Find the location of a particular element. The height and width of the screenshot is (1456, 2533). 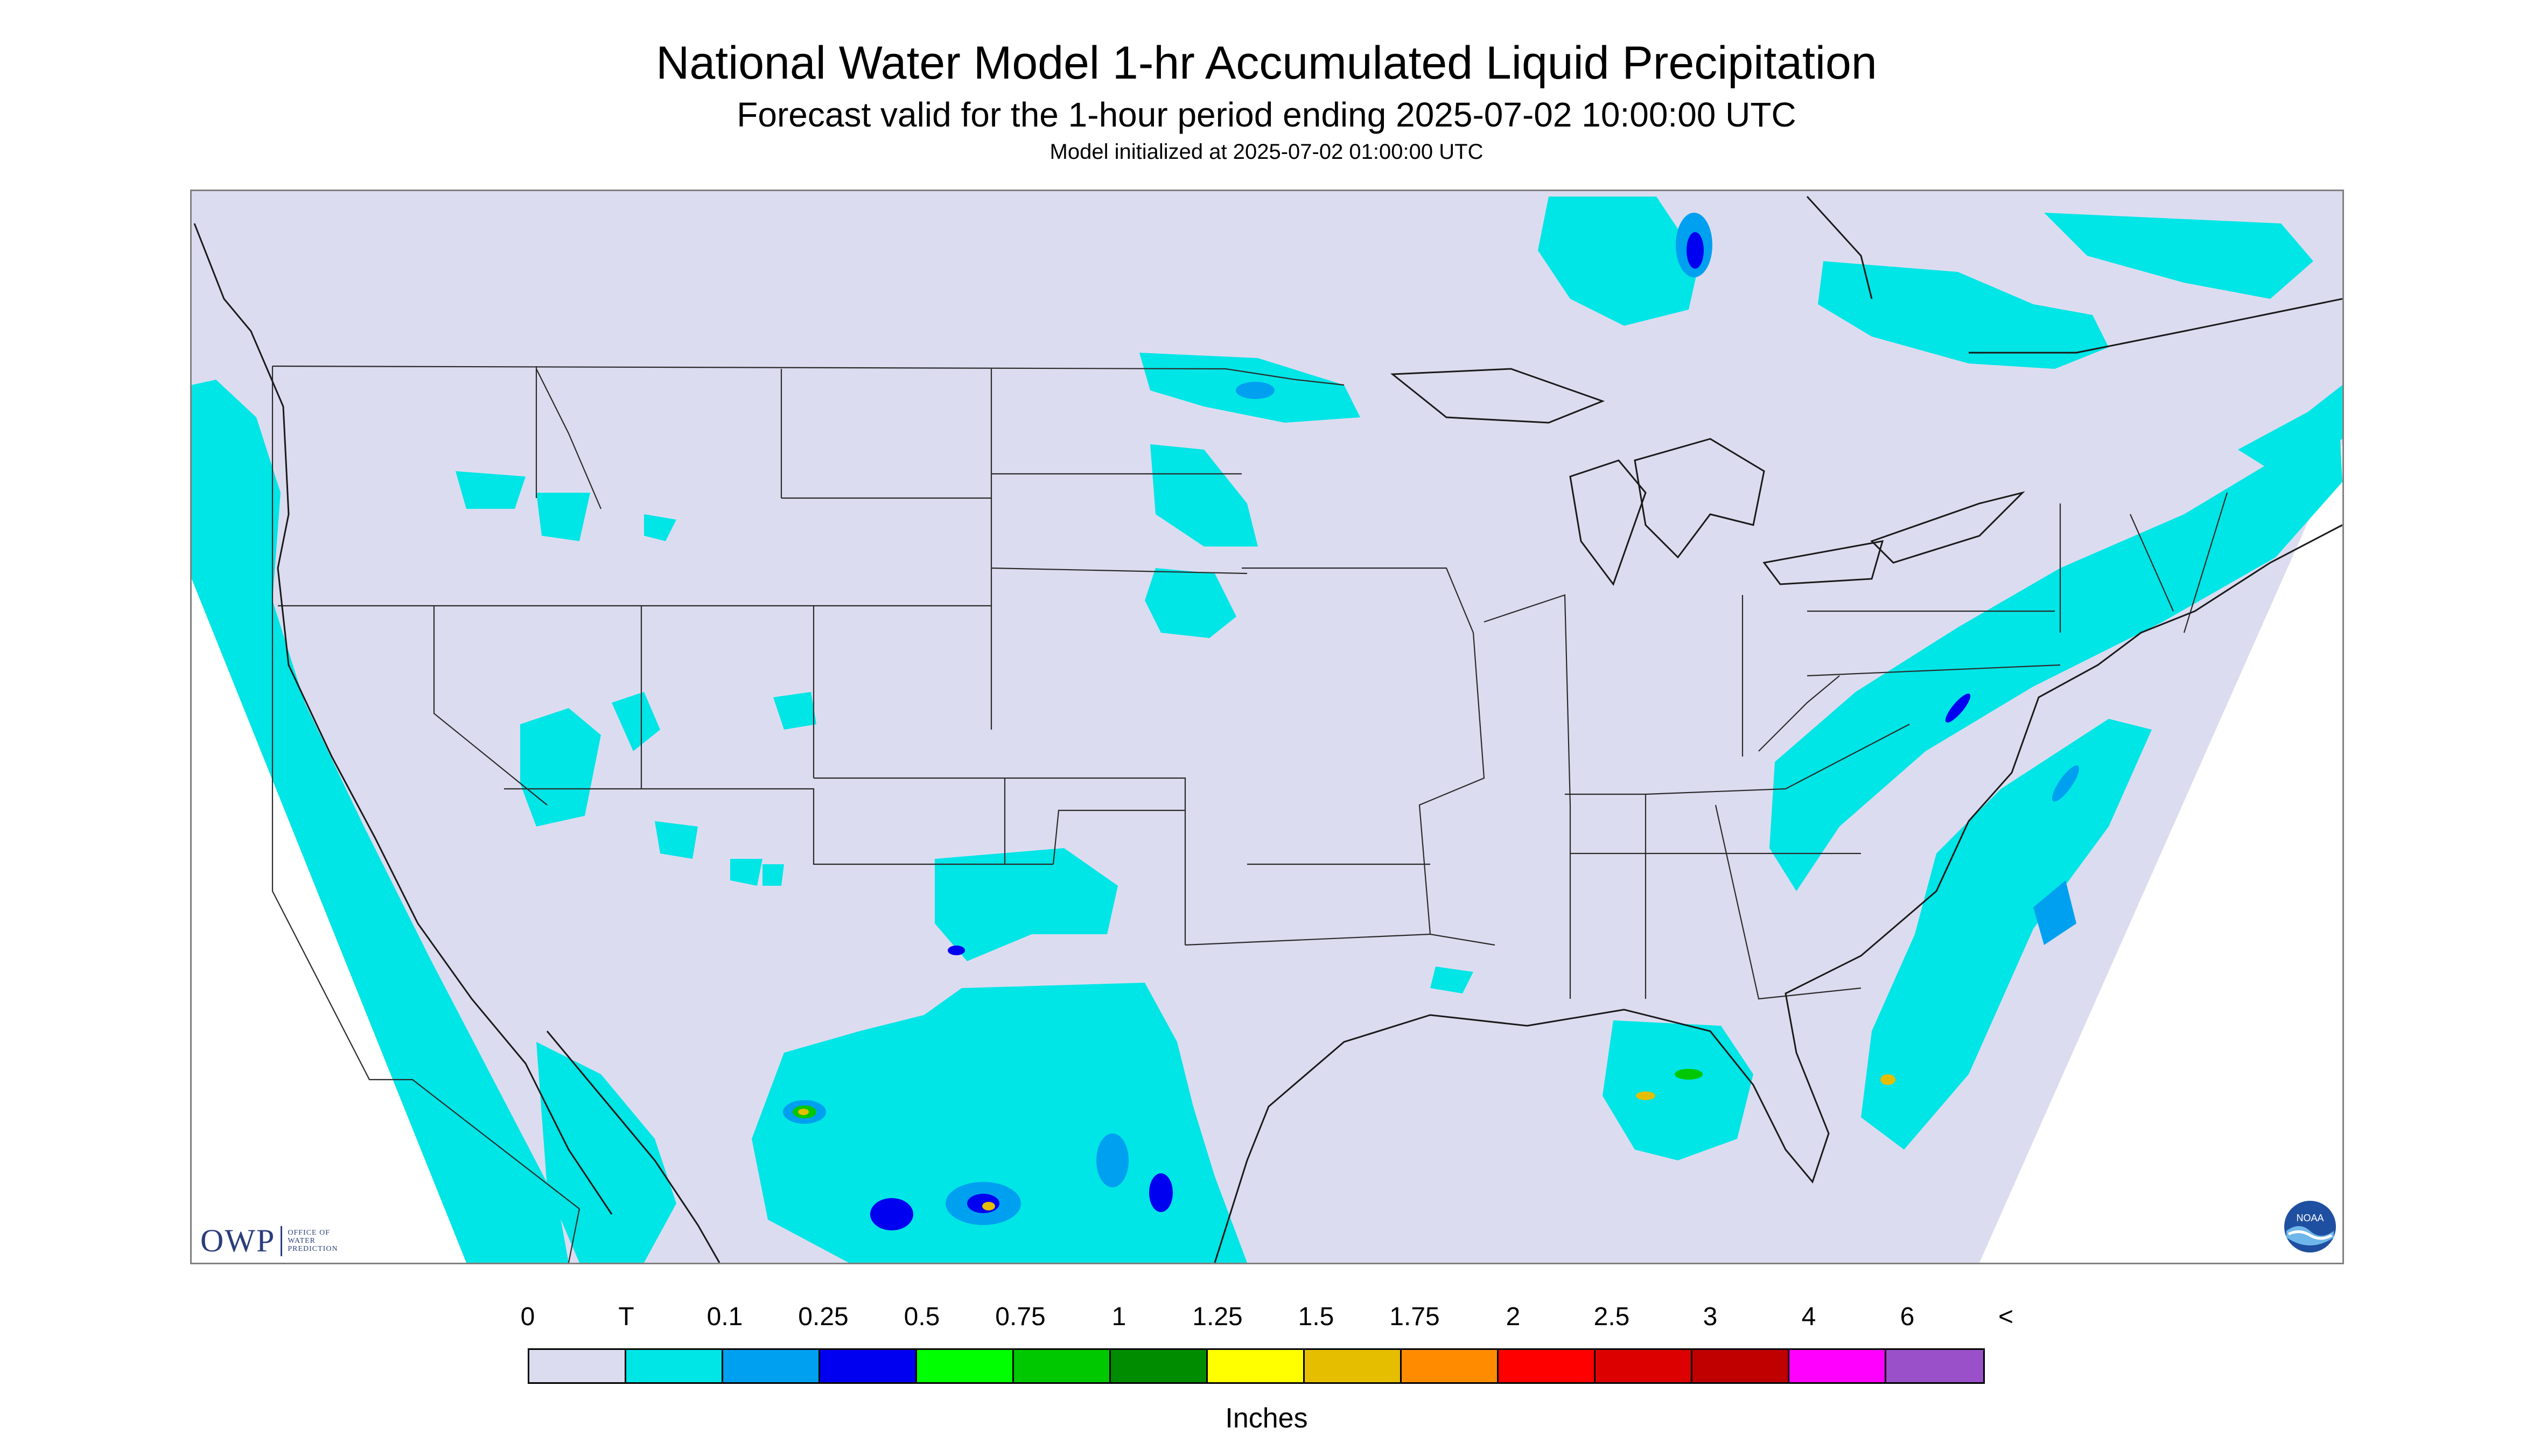

legend-label: 1.25 is located at coordinates (1217, 1317).